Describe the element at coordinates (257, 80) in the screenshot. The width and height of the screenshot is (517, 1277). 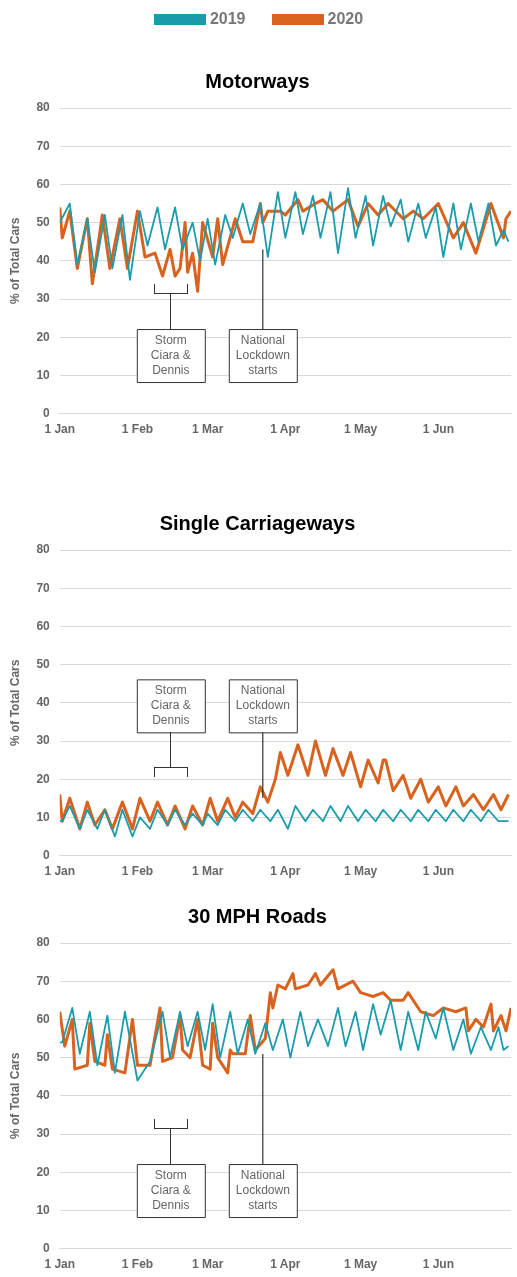
I see `chart-title: Motorways` at that location.